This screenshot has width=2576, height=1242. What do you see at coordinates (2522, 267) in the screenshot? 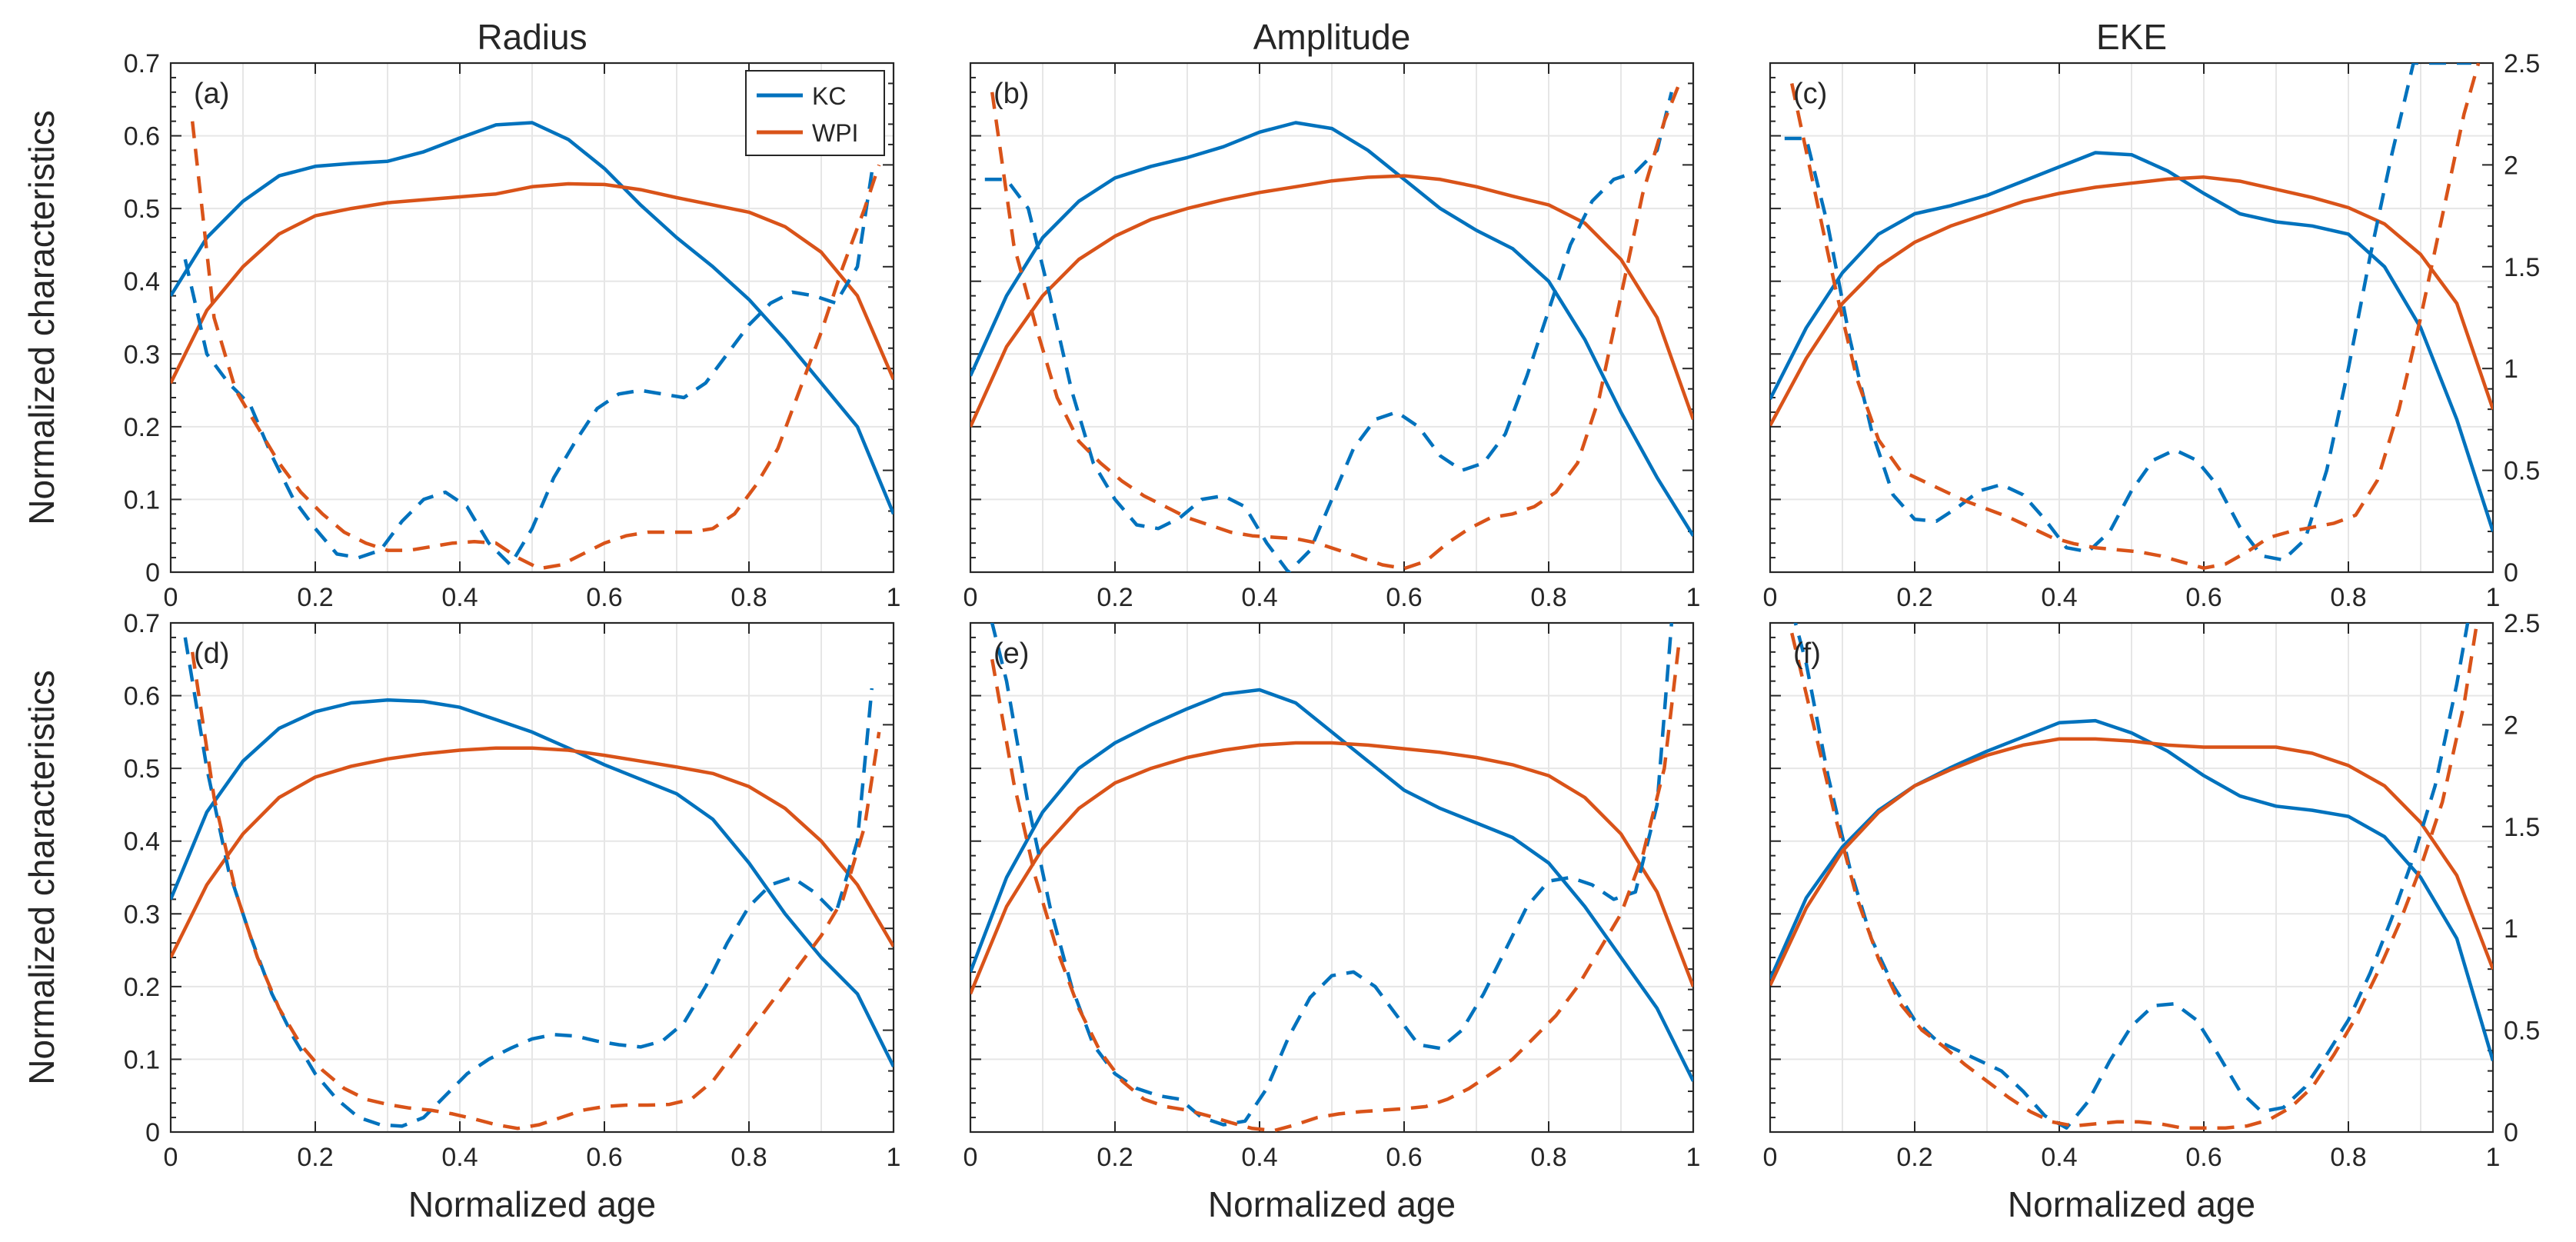
I see `y2-tick-label: 1.5` at bounding box center [2522, 267].